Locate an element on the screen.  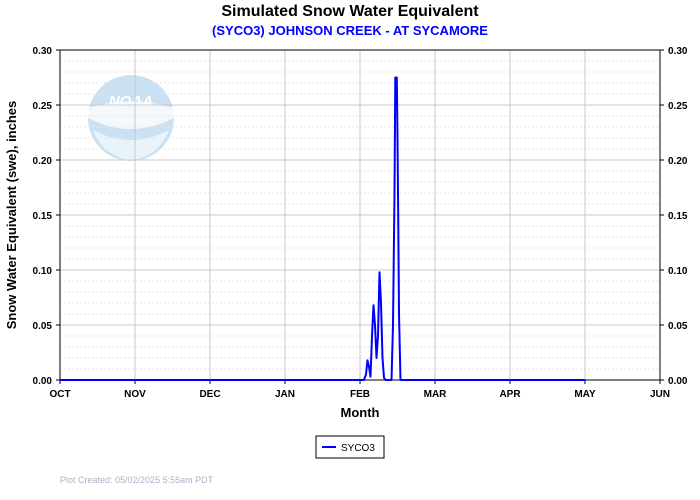
legend: SYCO3 is located at coordinates (350, 447).